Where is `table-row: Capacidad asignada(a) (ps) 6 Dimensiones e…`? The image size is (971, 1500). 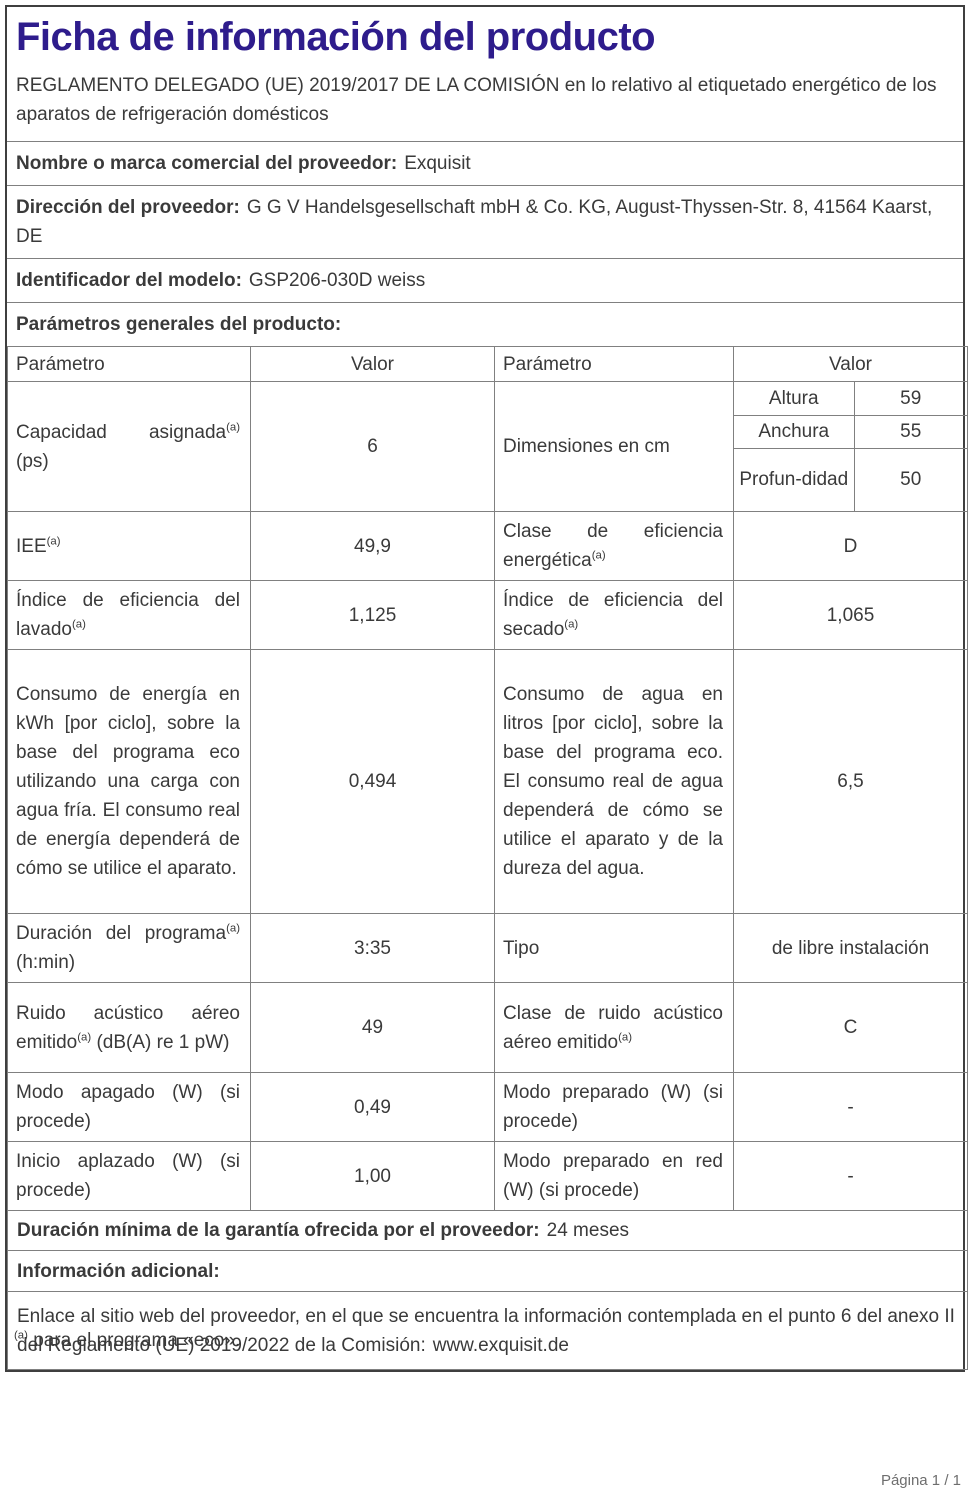
table-row: Capacidad asignada(a) (ps) 6 Dimensiones e… is located at coordinates (487, 446).